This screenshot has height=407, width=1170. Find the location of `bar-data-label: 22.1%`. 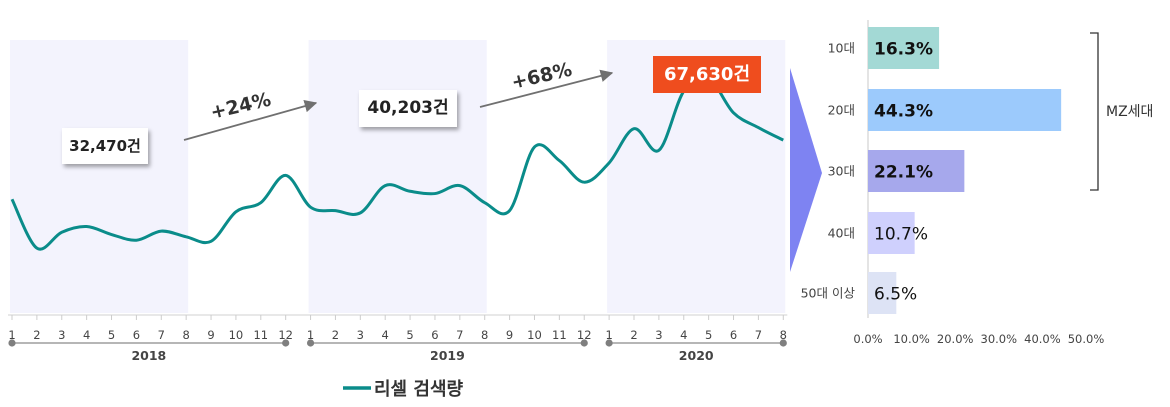

bar-data-label: 22.1% is located at coordinates (903, 173).